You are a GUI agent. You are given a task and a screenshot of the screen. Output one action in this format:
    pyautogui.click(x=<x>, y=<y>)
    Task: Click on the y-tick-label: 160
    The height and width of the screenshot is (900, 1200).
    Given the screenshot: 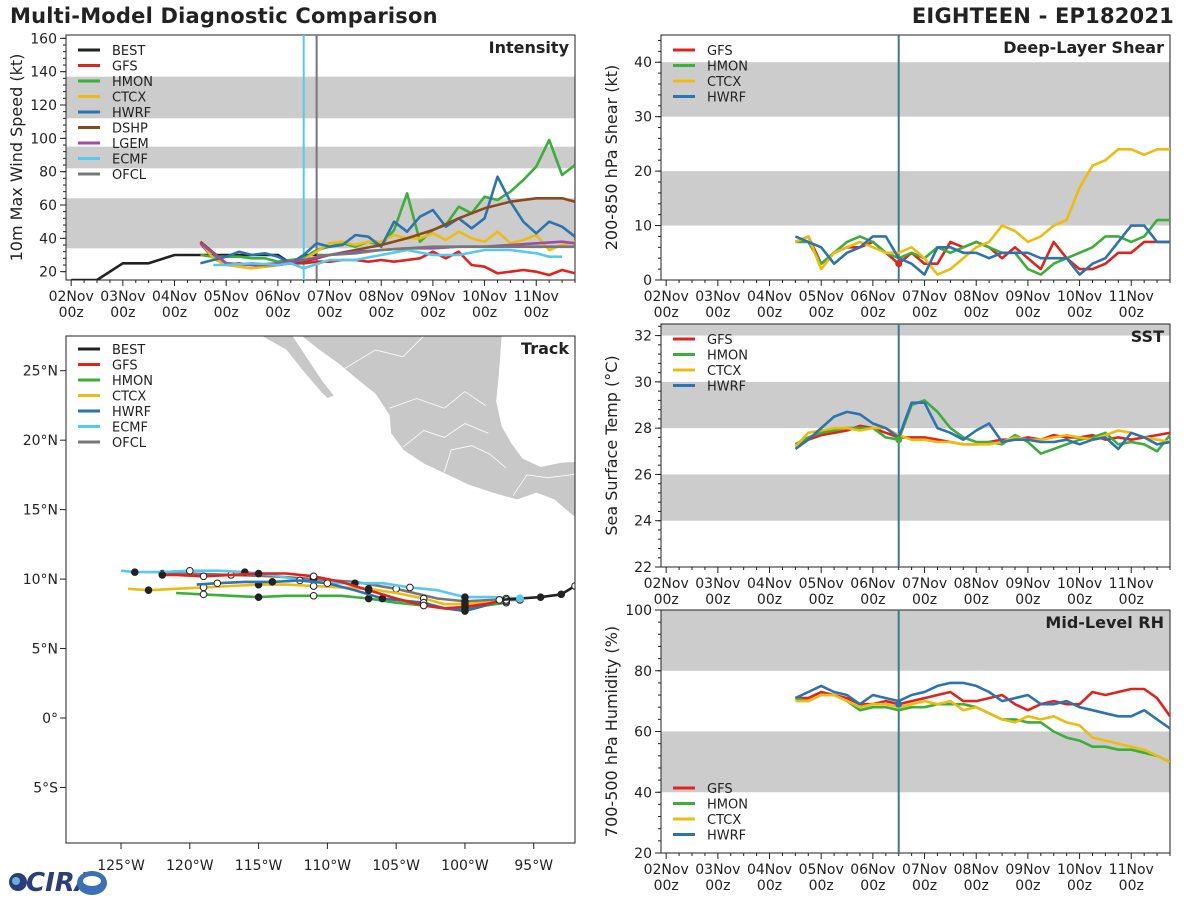 What is the action you would take?
    pyautogui.click(x=43, y=39)
    